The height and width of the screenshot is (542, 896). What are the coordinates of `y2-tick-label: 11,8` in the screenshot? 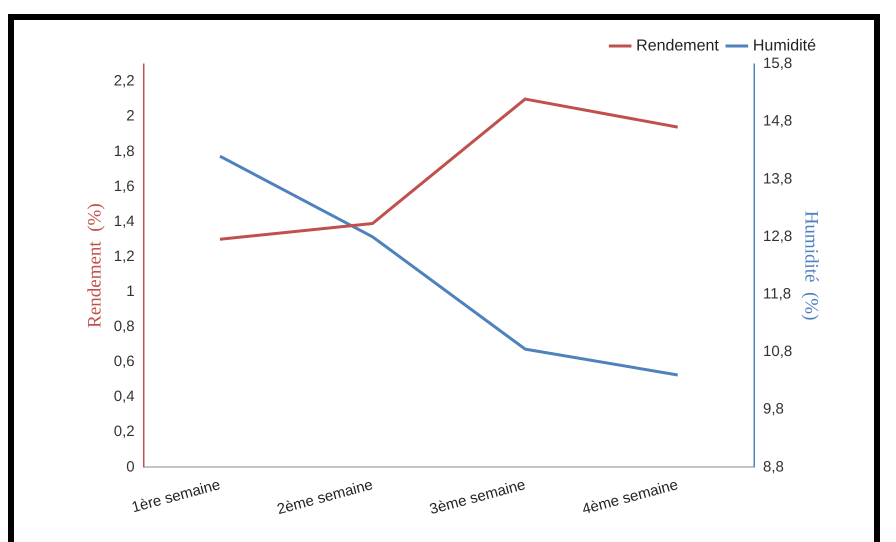 It's located at (777, 294).